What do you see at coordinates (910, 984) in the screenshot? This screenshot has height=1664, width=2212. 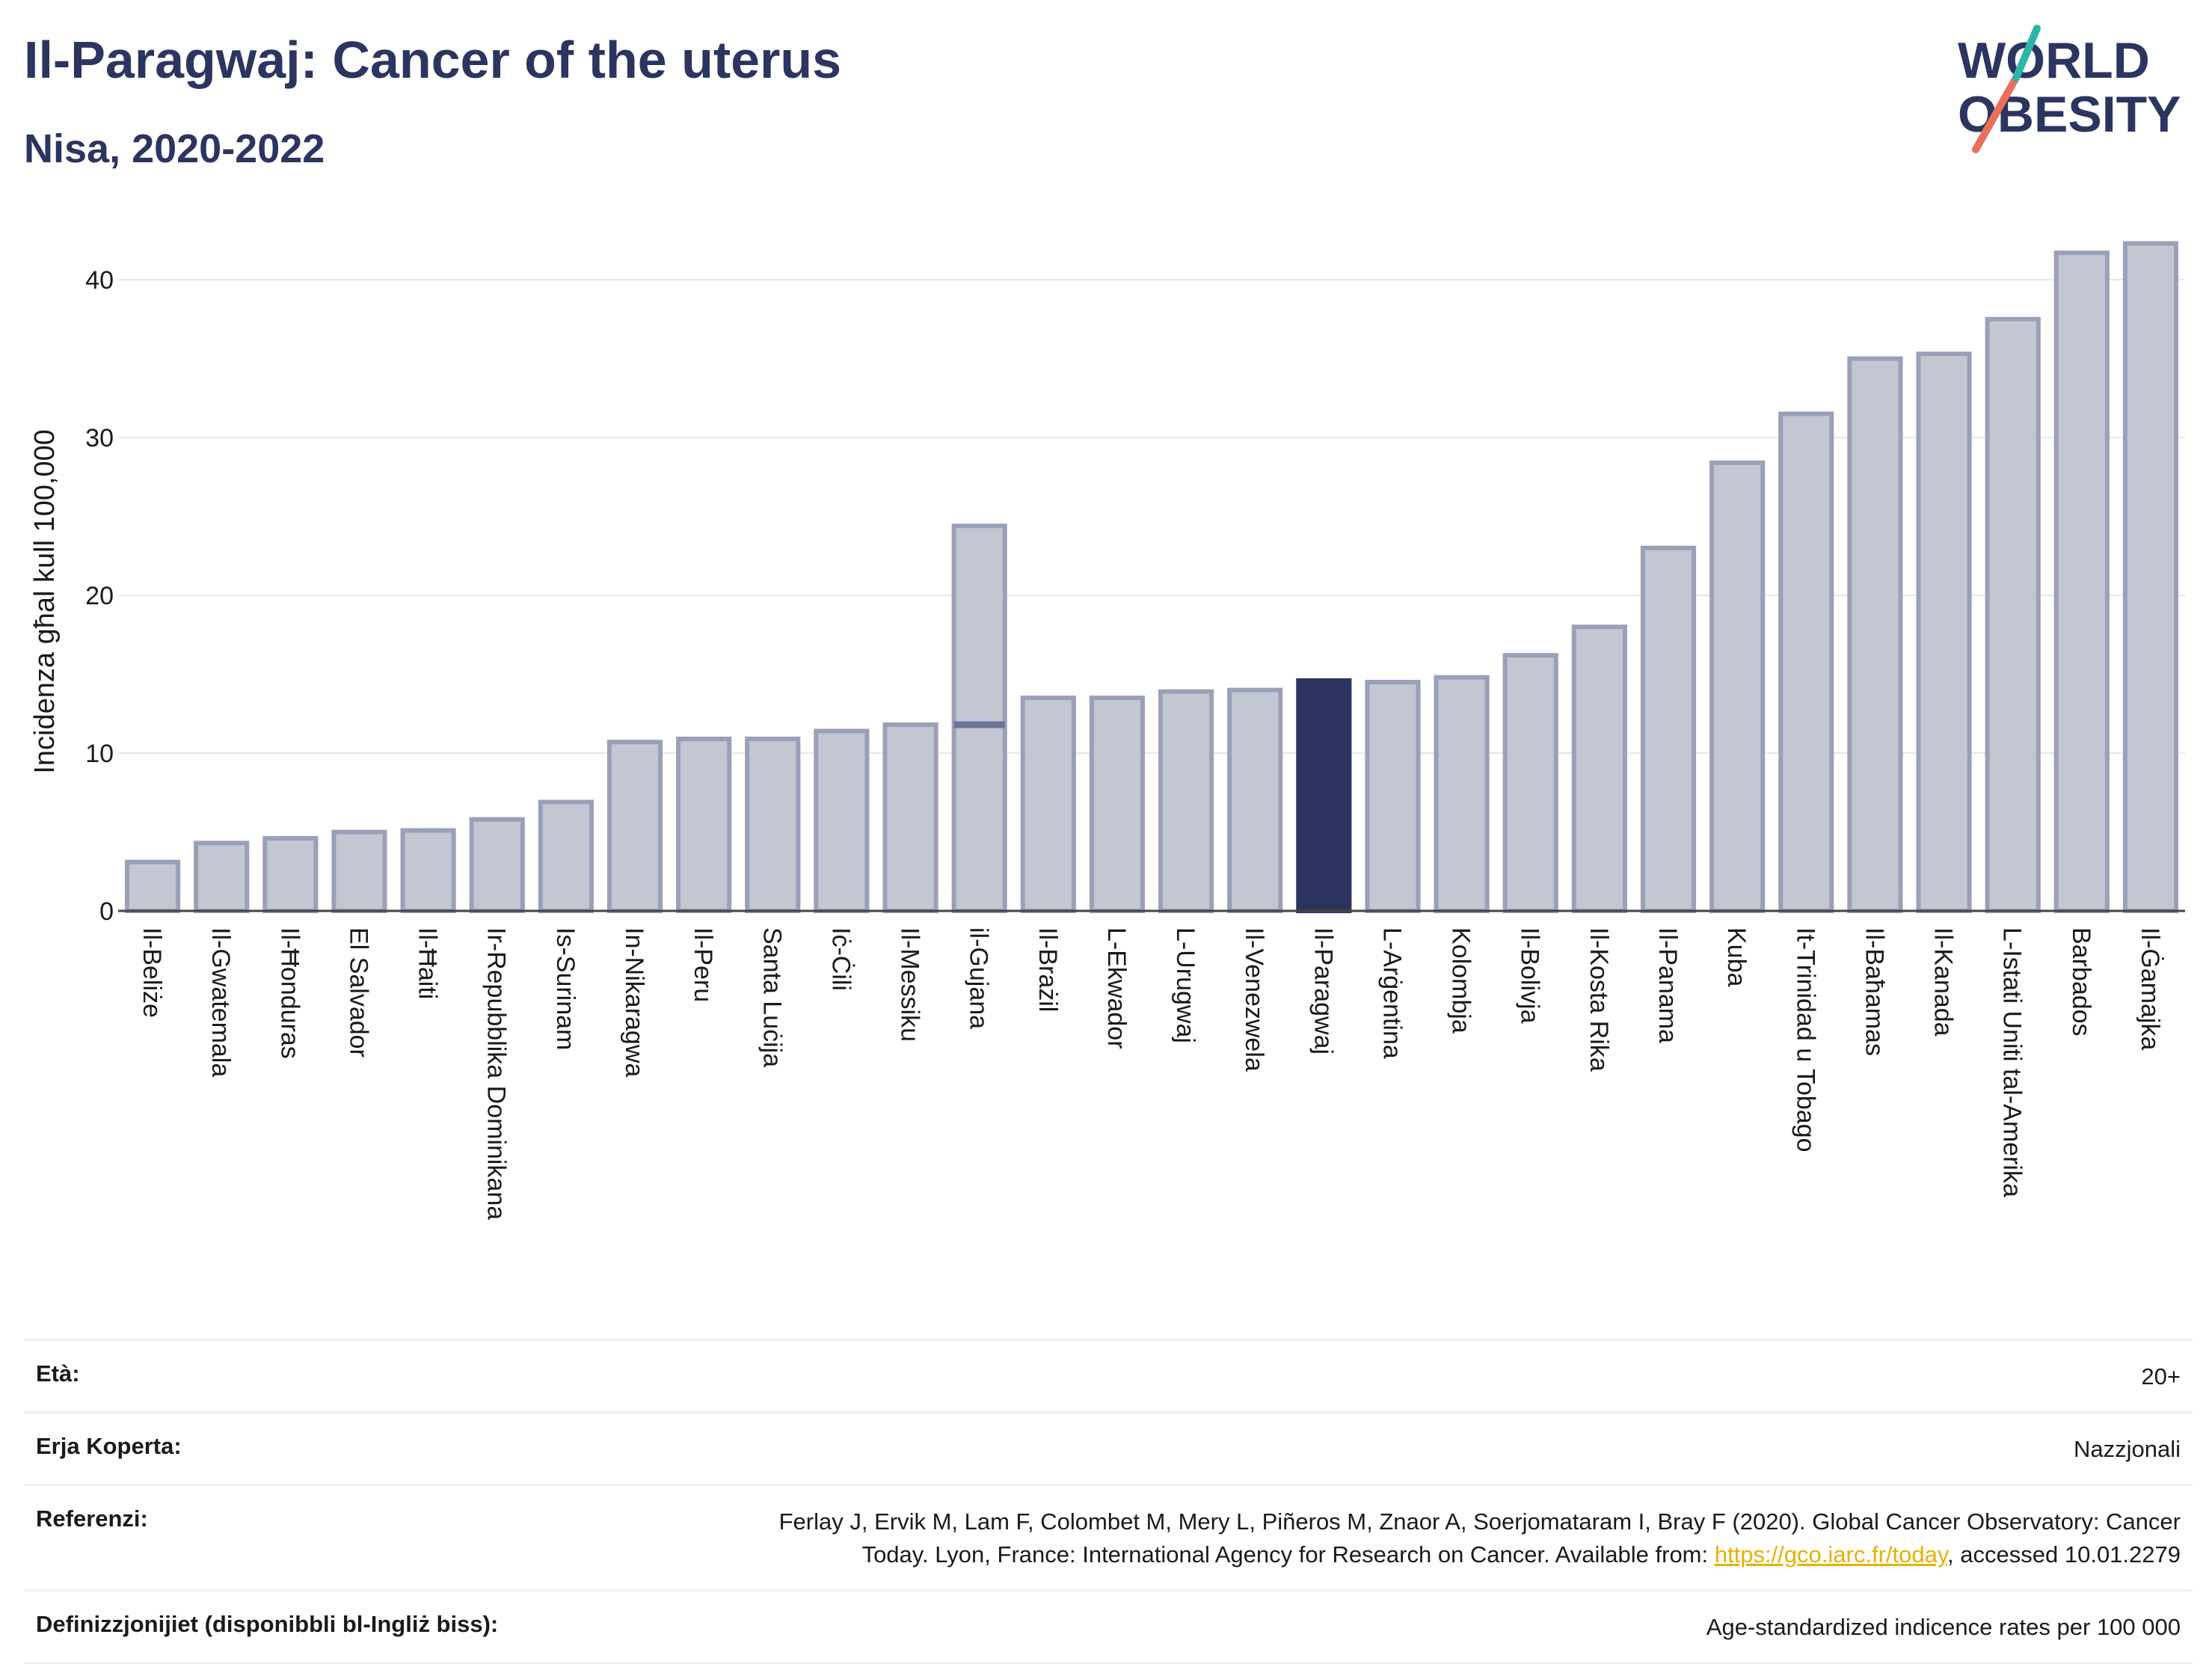 I see `x-tick-label: Il-Messiku` at bounding box center [910, 984].